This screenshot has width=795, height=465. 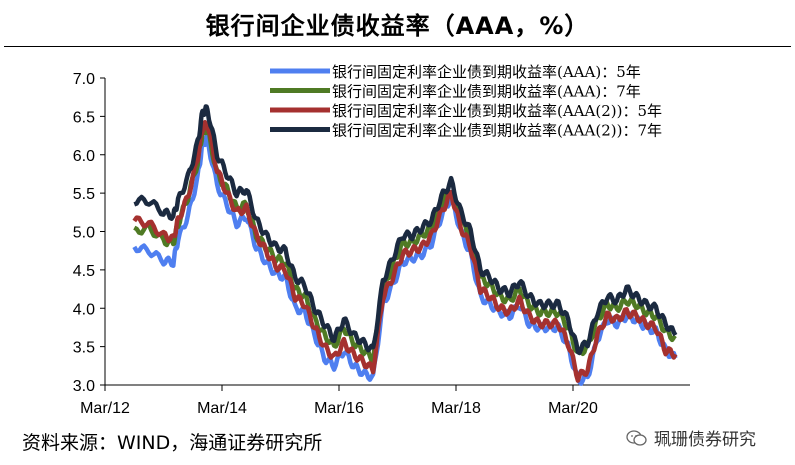 I want to click on legend-label-4: 银行间固定利率企业债到期收益率(AAA(2))：7年, so click(x=497, y=131).